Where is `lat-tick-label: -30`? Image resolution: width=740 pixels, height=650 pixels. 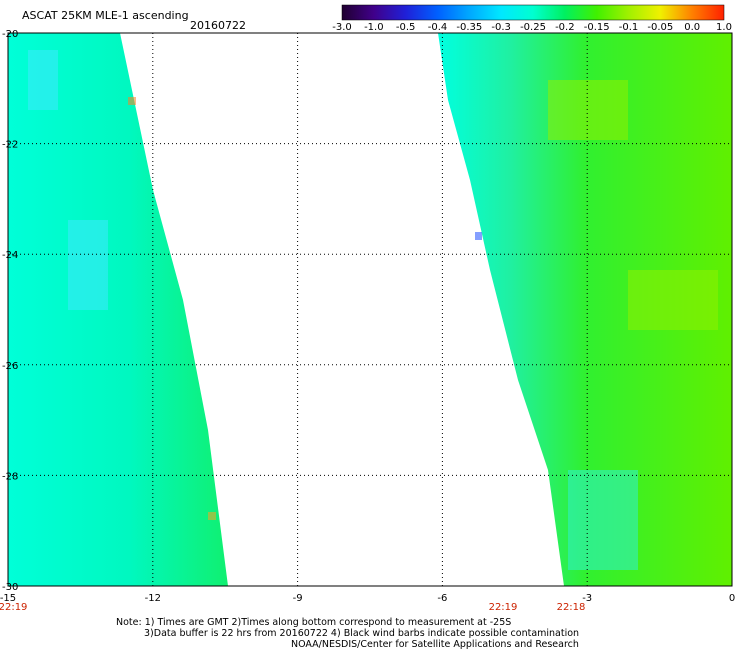
lat-tick-label: -30 is located at coordinates (10, 587).